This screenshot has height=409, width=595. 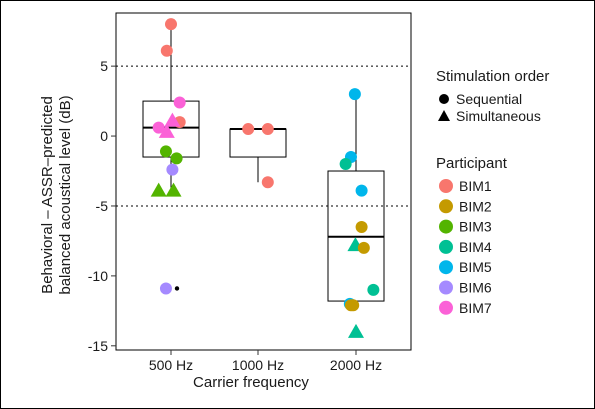 What do you see at coordinates (475, 267) in the screenshot?
I see `legend-participant-label: BIM5` at bounding box center [475, 267].